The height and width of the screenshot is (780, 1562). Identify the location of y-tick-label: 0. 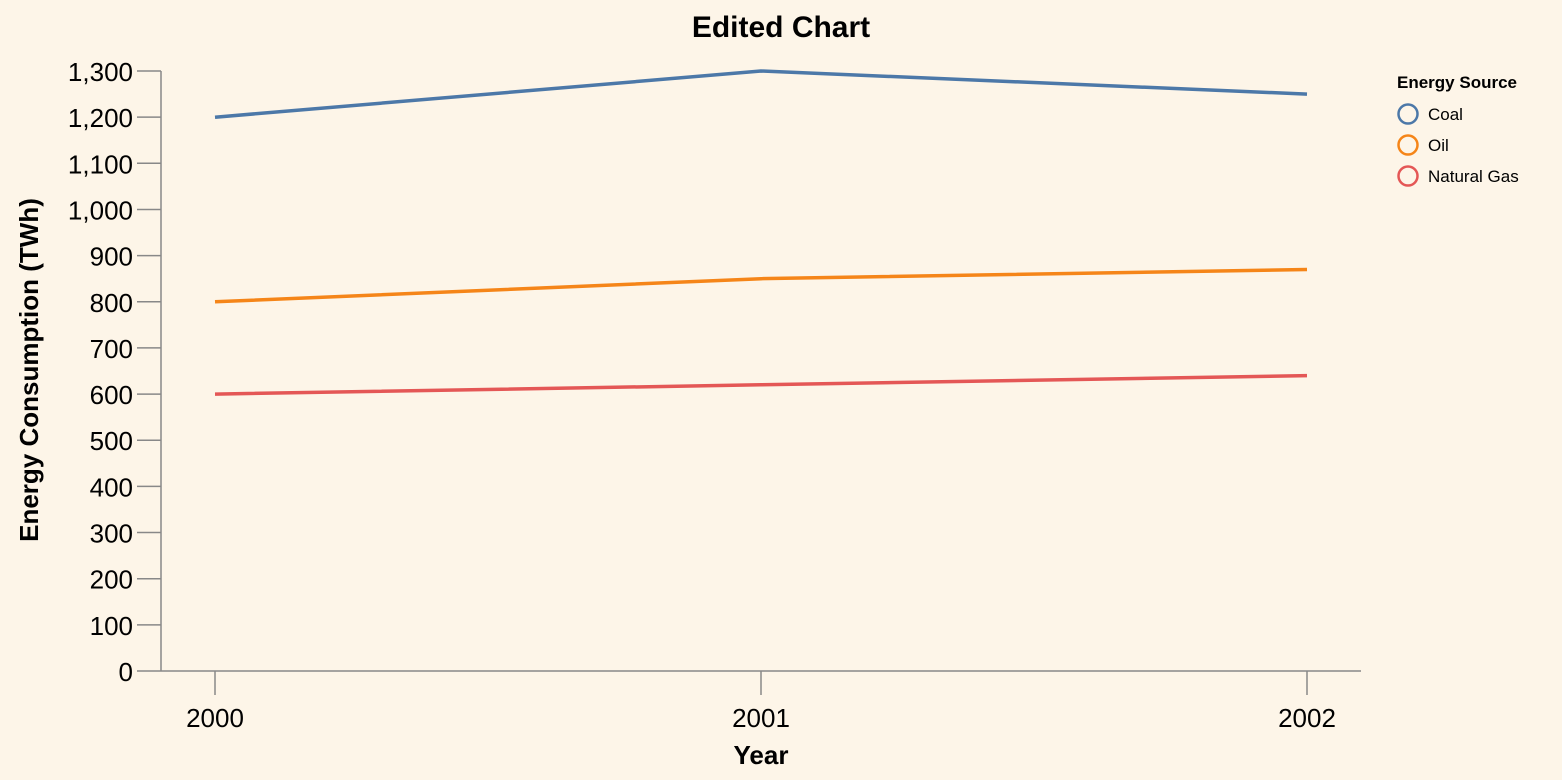
(126, 672).